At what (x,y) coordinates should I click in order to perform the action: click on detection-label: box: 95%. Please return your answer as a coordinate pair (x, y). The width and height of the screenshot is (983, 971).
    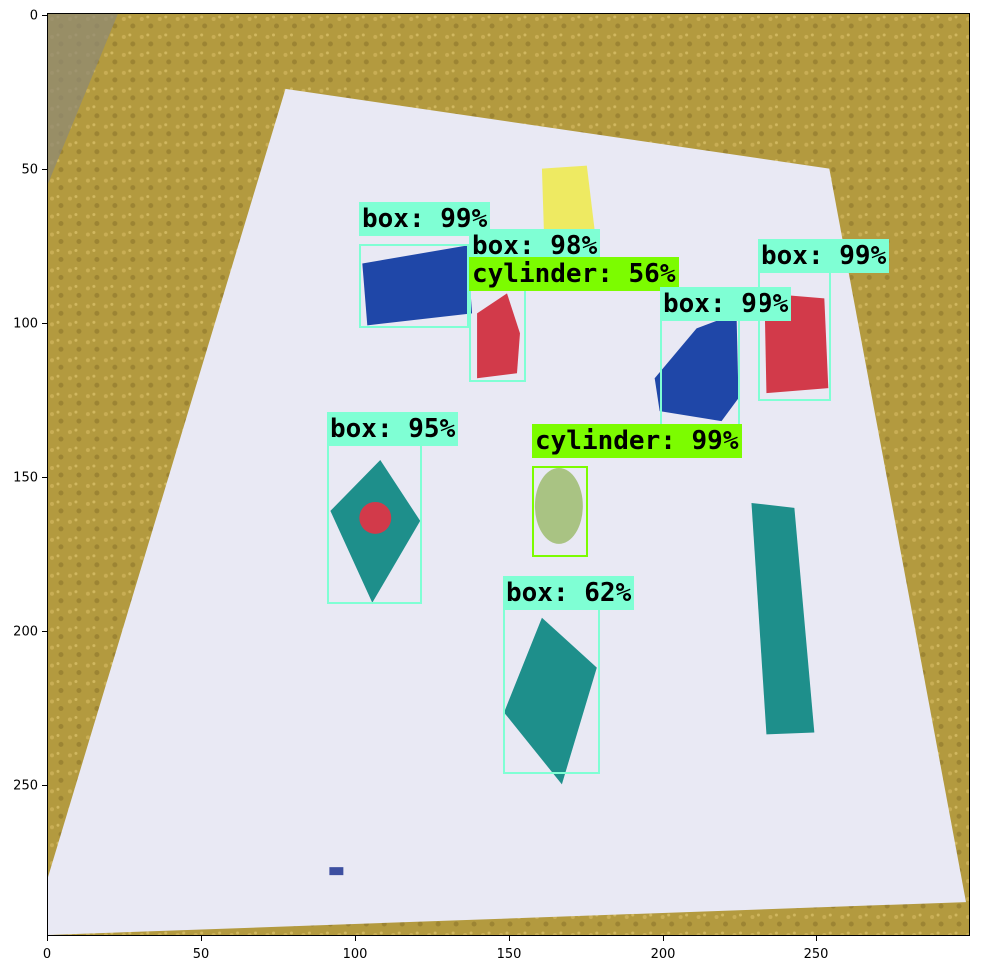
    Looking at the image, I should click on (393, 429).